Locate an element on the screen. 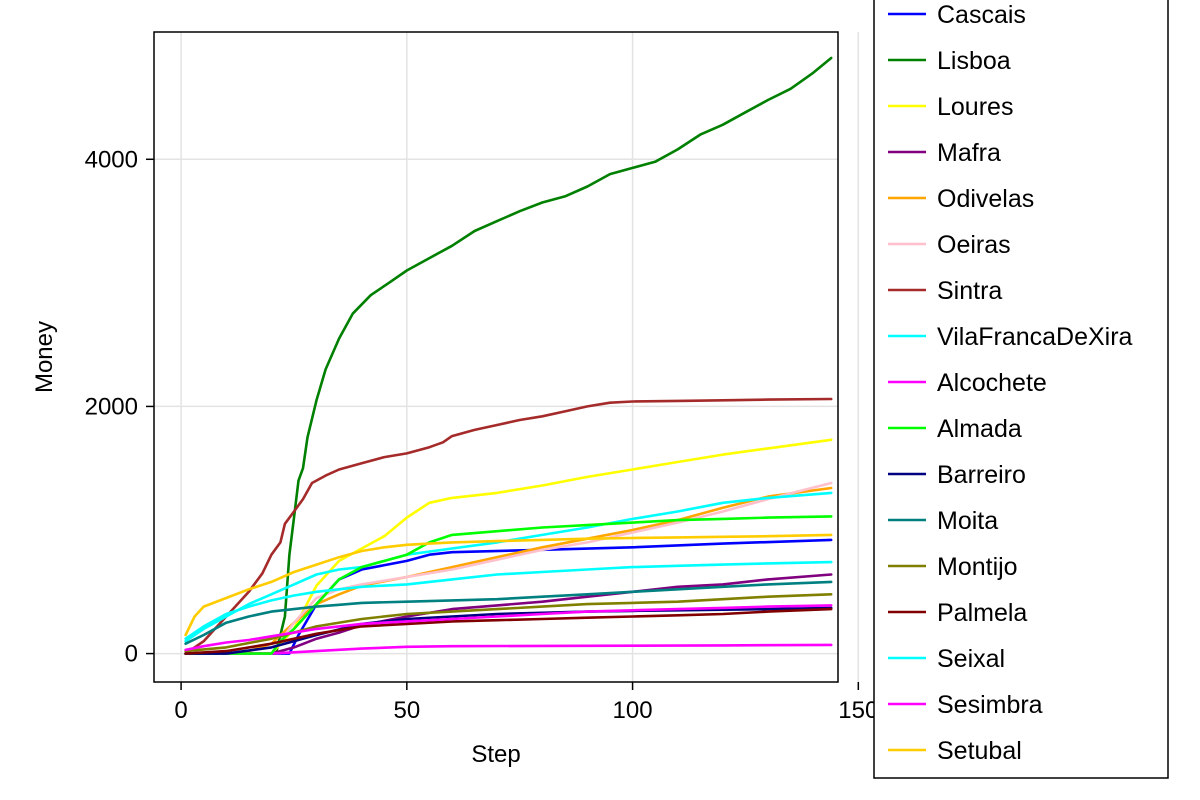 This screenshot has height=800, width=1200. legend-label: Cascais is located at coordinates (981, 15).